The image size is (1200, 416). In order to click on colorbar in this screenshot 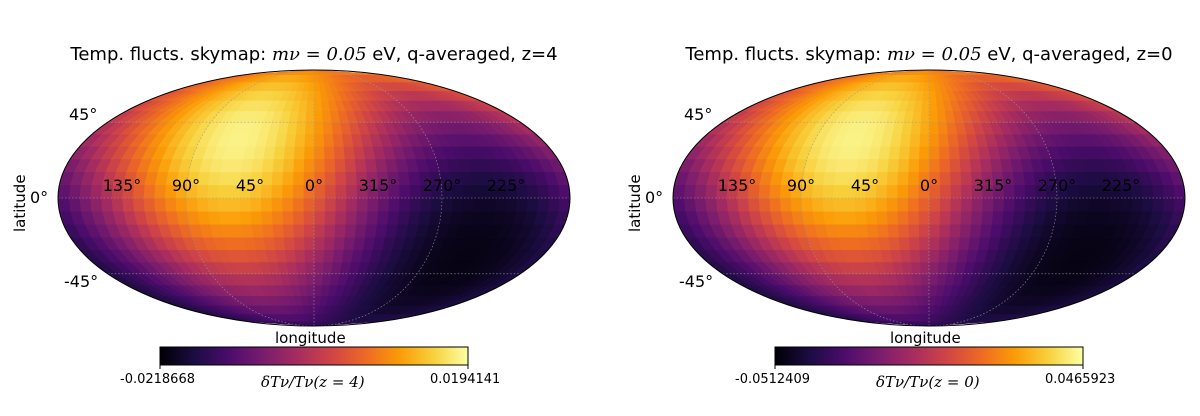, I will do `click(314, 356)`.